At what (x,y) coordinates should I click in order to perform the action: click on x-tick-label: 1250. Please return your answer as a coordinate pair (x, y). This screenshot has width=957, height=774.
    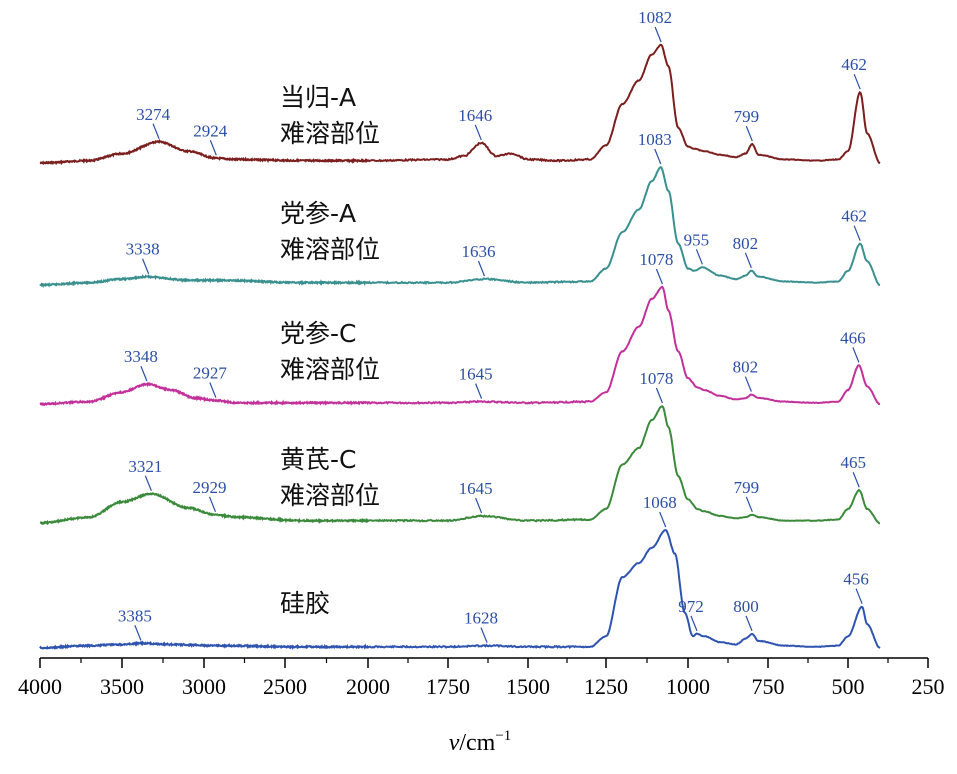
    Looking at the image, I should click on (606, 686).